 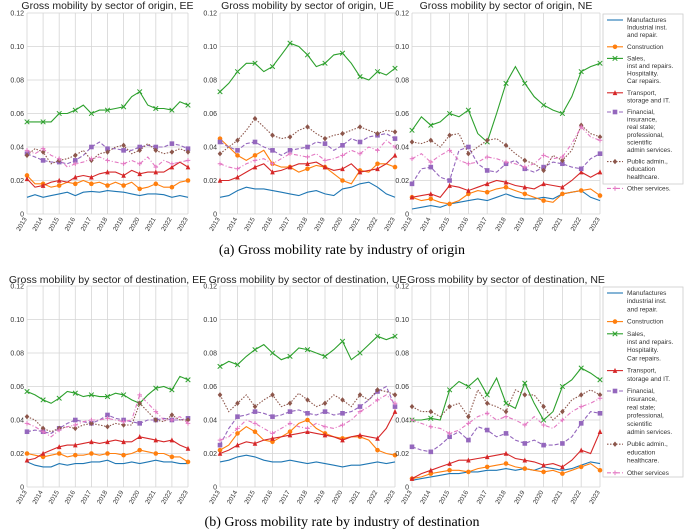 I want to click on y-tick-label: 0.06, so click(x=402, y=114).